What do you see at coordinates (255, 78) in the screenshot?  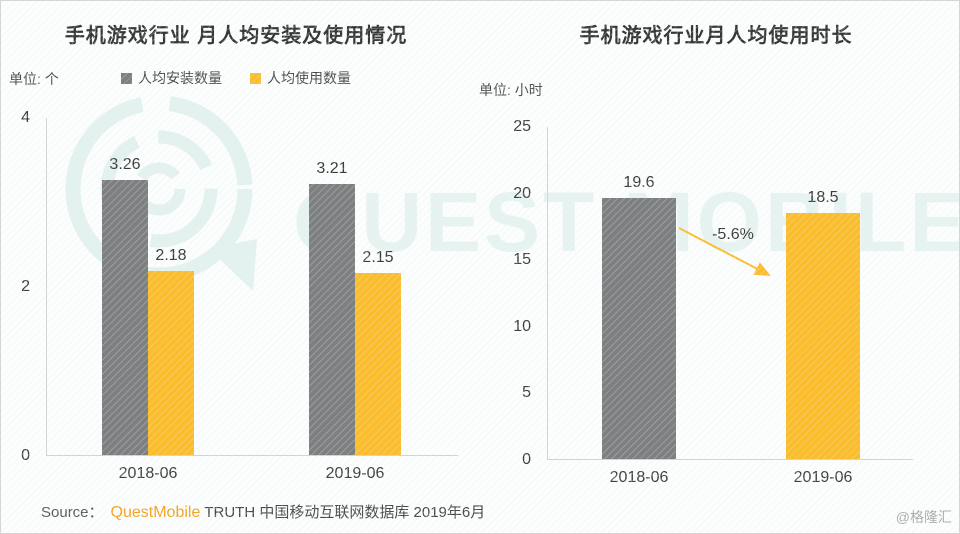 I see `legend-swatch-usage` at bounding box center [255, 78].